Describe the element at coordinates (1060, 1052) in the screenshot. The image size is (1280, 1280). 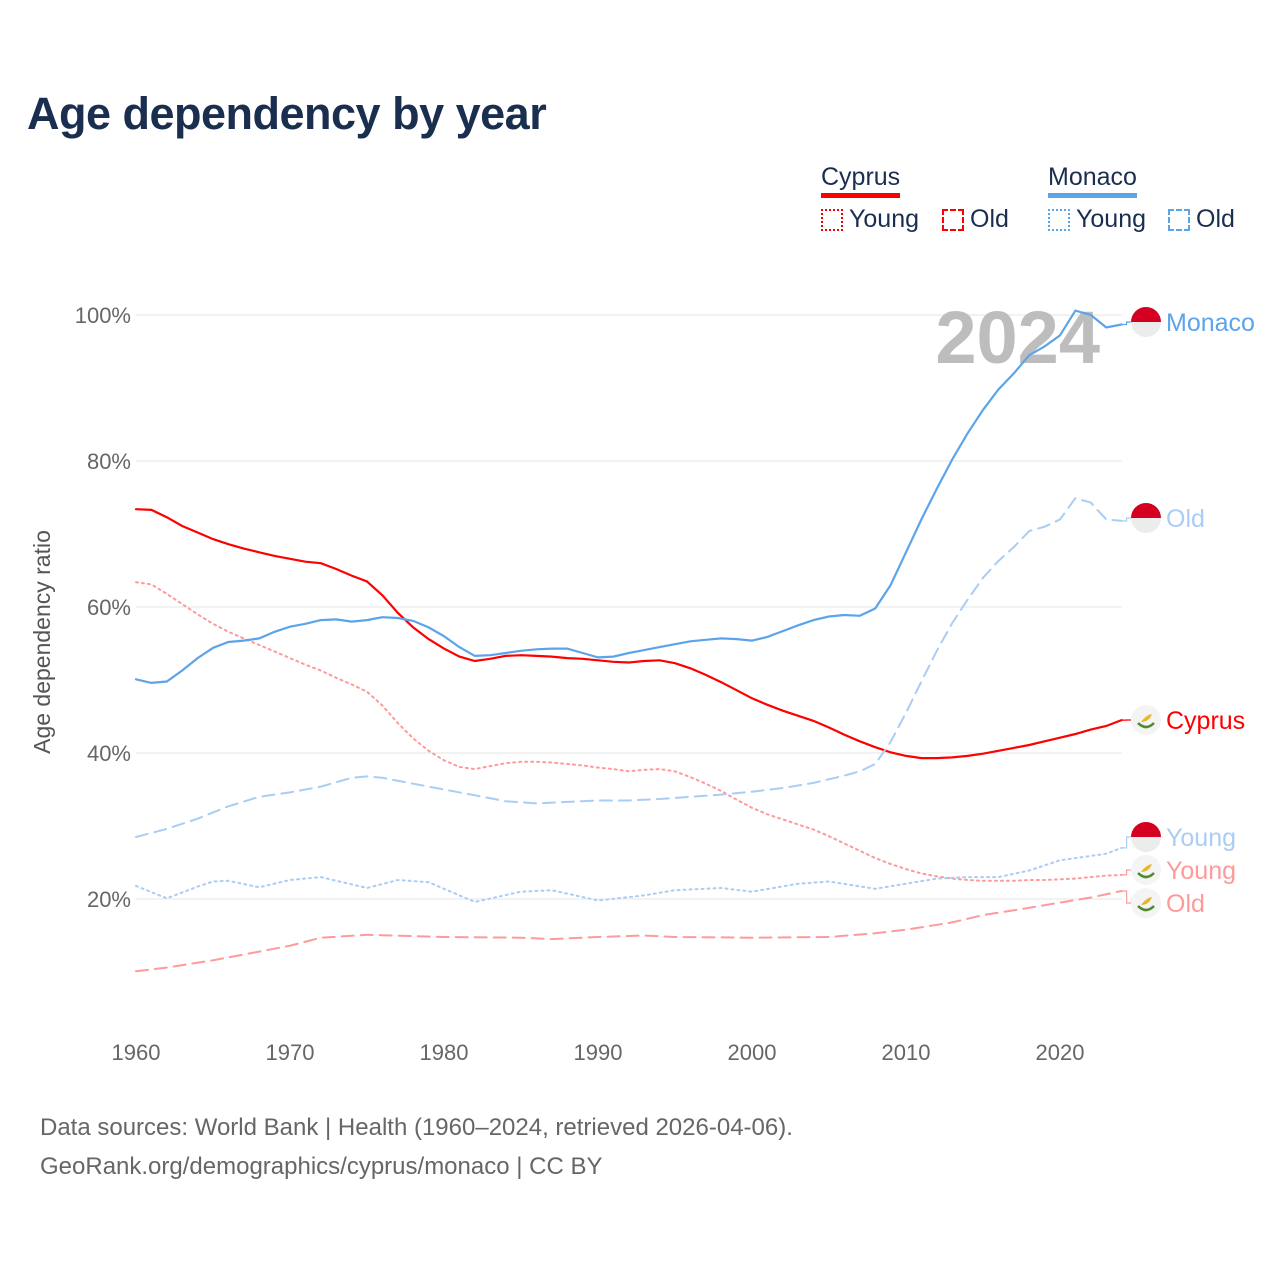
I see `x-tick-label: 2020` at that location.